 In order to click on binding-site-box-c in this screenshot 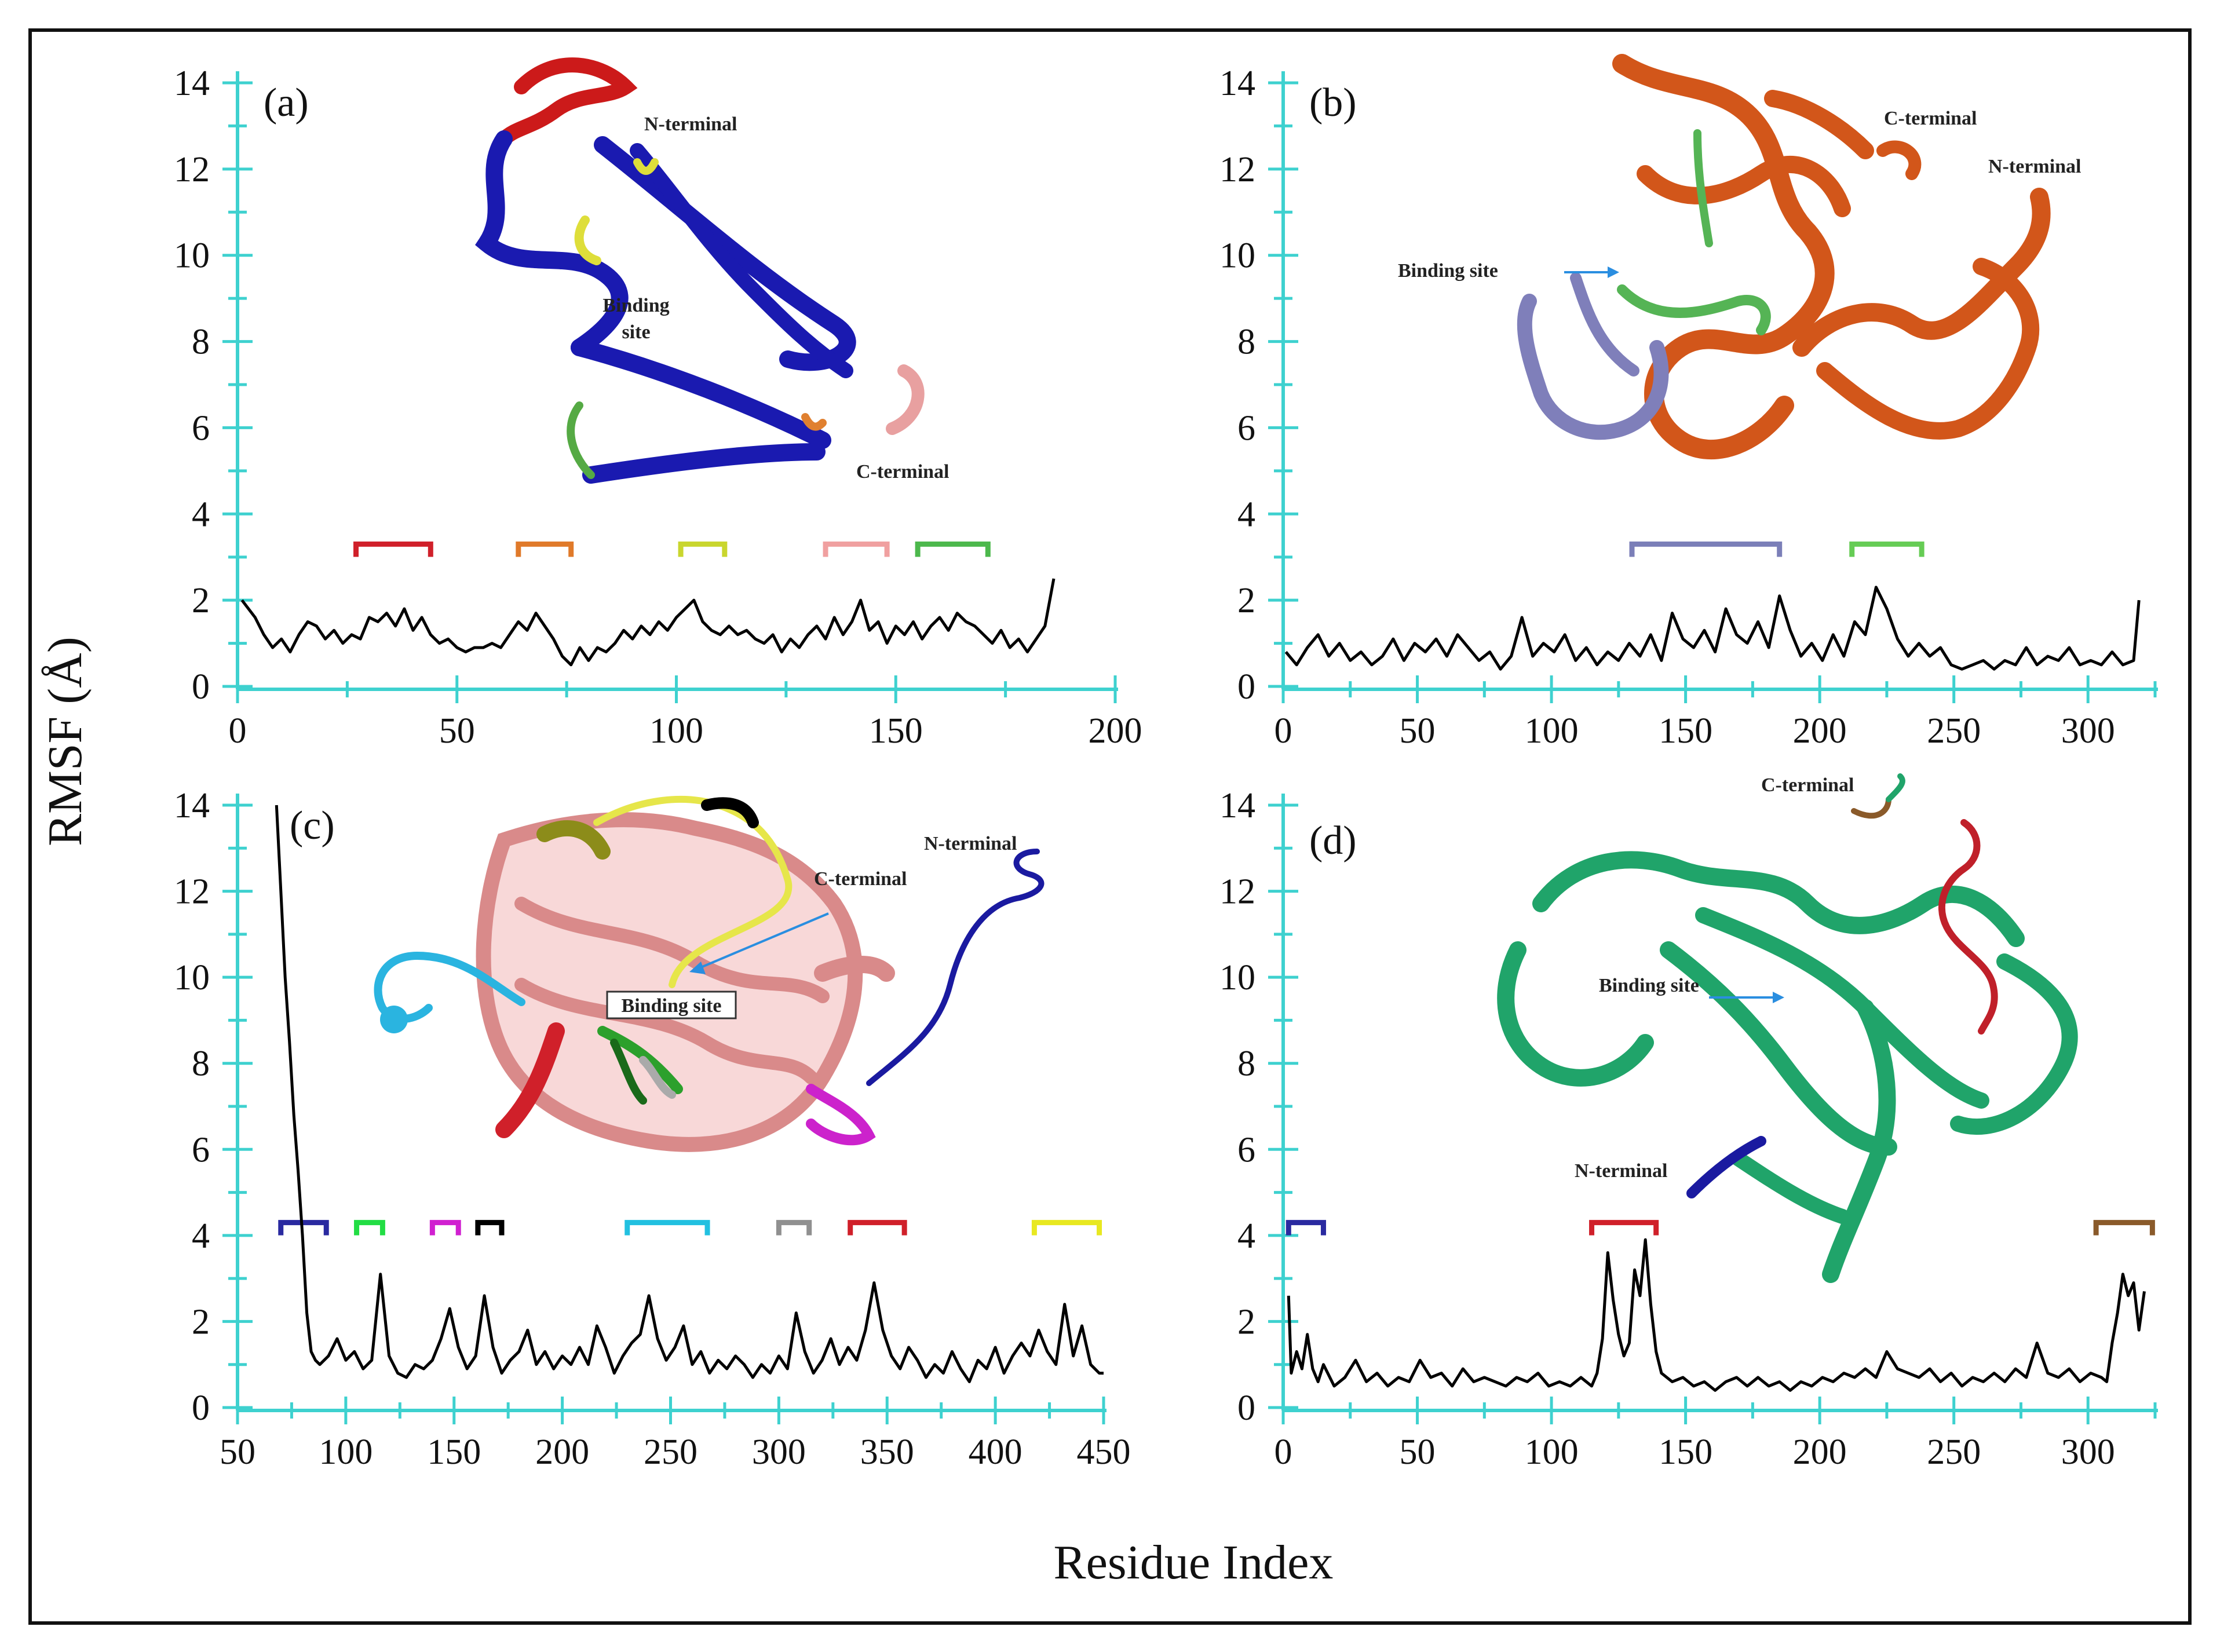, I will do `click(671, 1005)`.